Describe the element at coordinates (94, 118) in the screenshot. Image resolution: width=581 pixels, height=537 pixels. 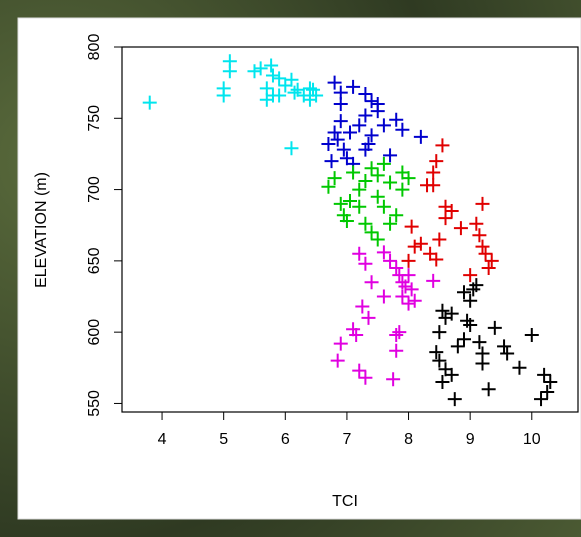
I see `y-tick-label: 750` at that location.